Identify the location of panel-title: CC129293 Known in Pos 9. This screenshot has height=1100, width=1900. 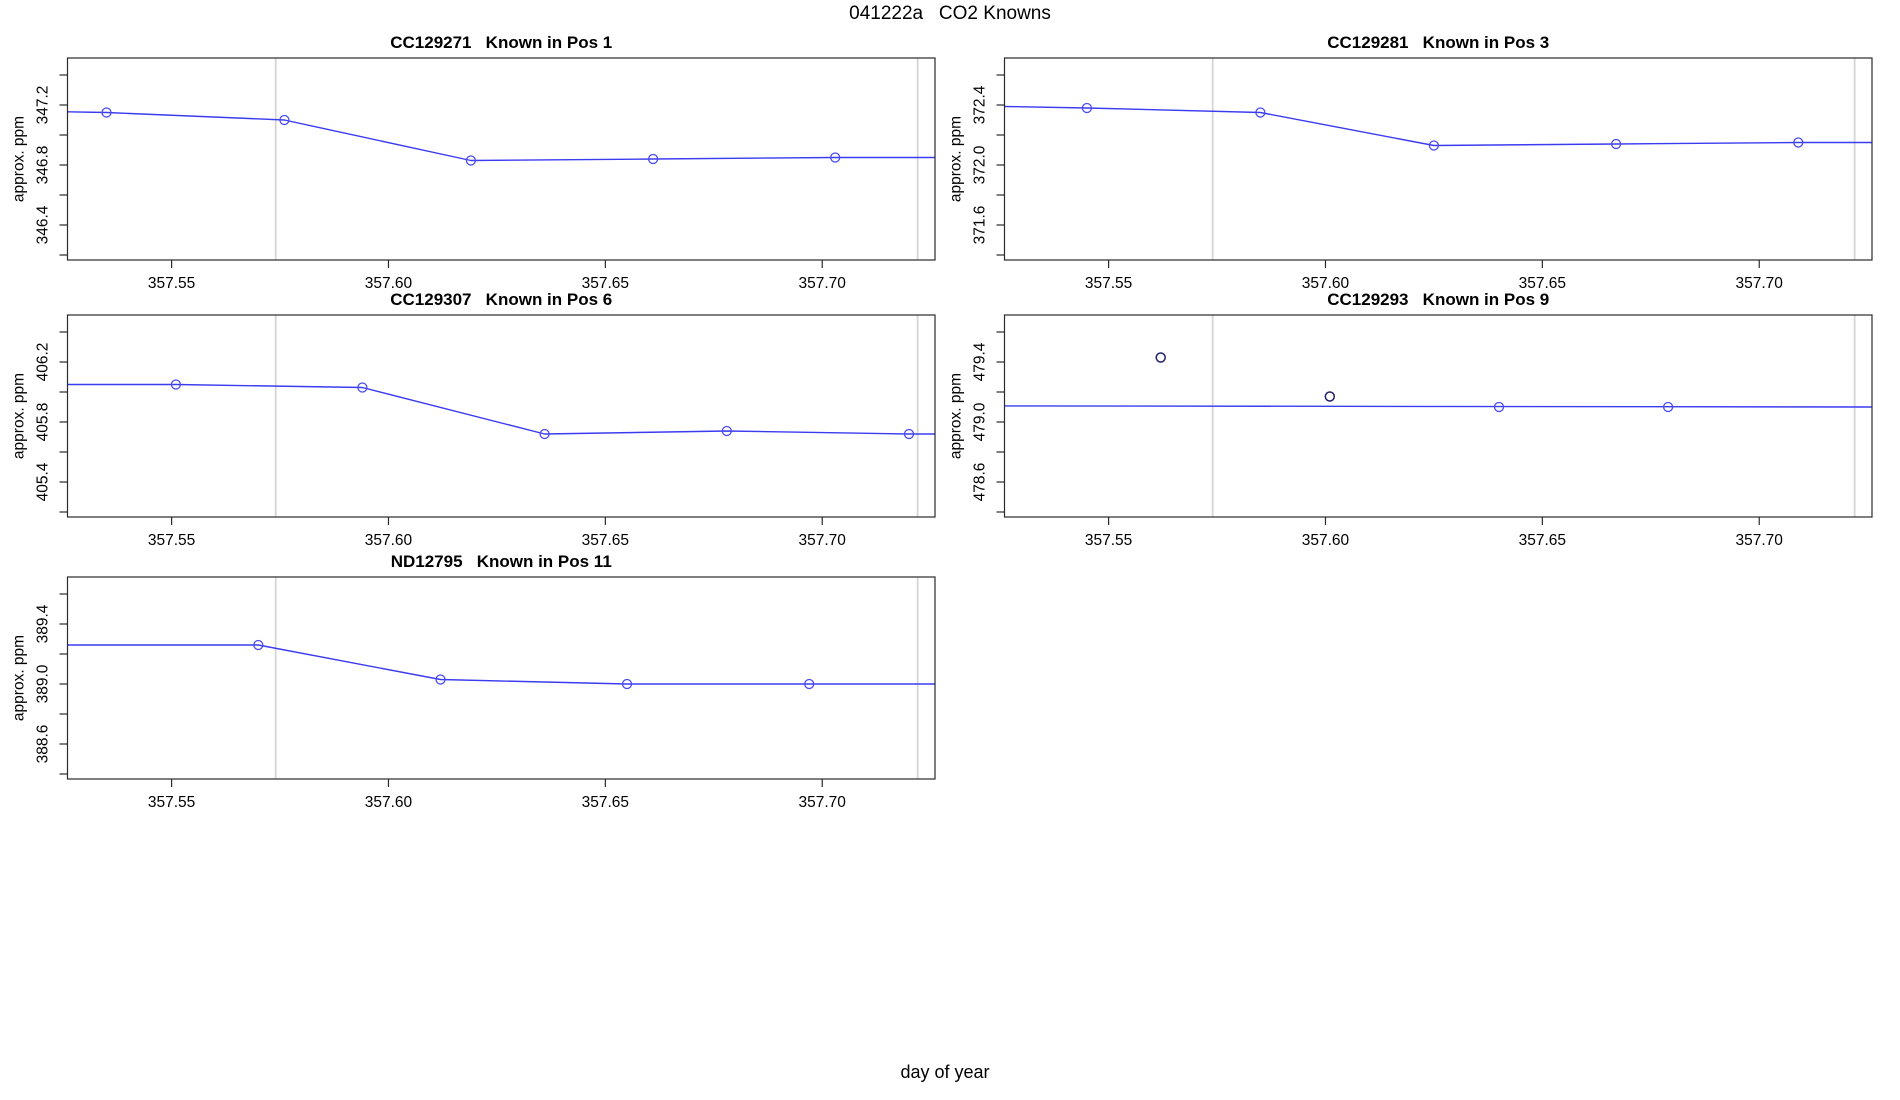
(1438, 299).